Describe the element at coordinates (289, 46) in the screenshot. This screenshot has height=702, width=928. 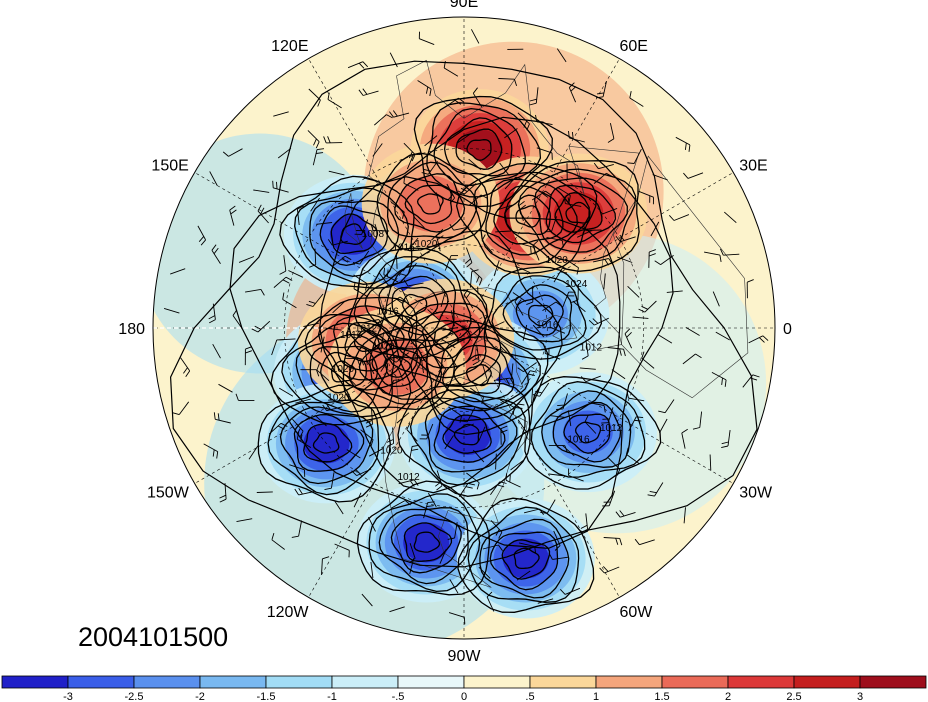
I see `longitude-label: 120E` at that location.